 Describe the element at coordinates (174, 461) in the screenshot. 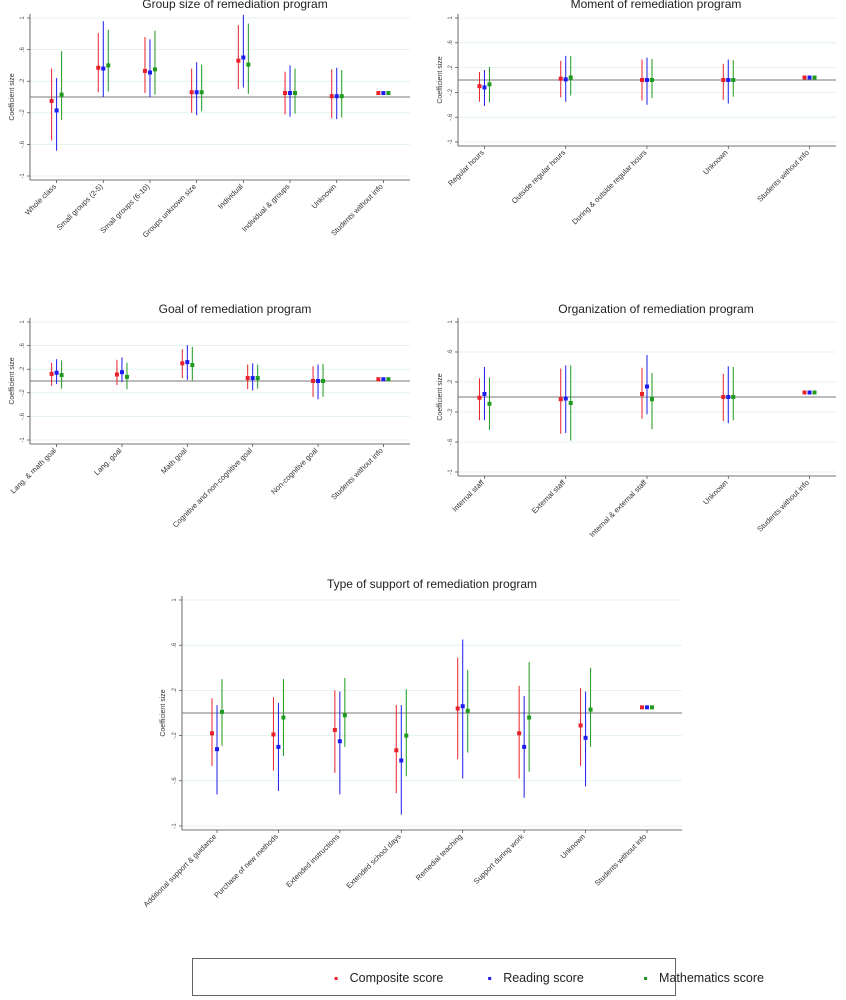

I see `category-label: Math goal` at that location.